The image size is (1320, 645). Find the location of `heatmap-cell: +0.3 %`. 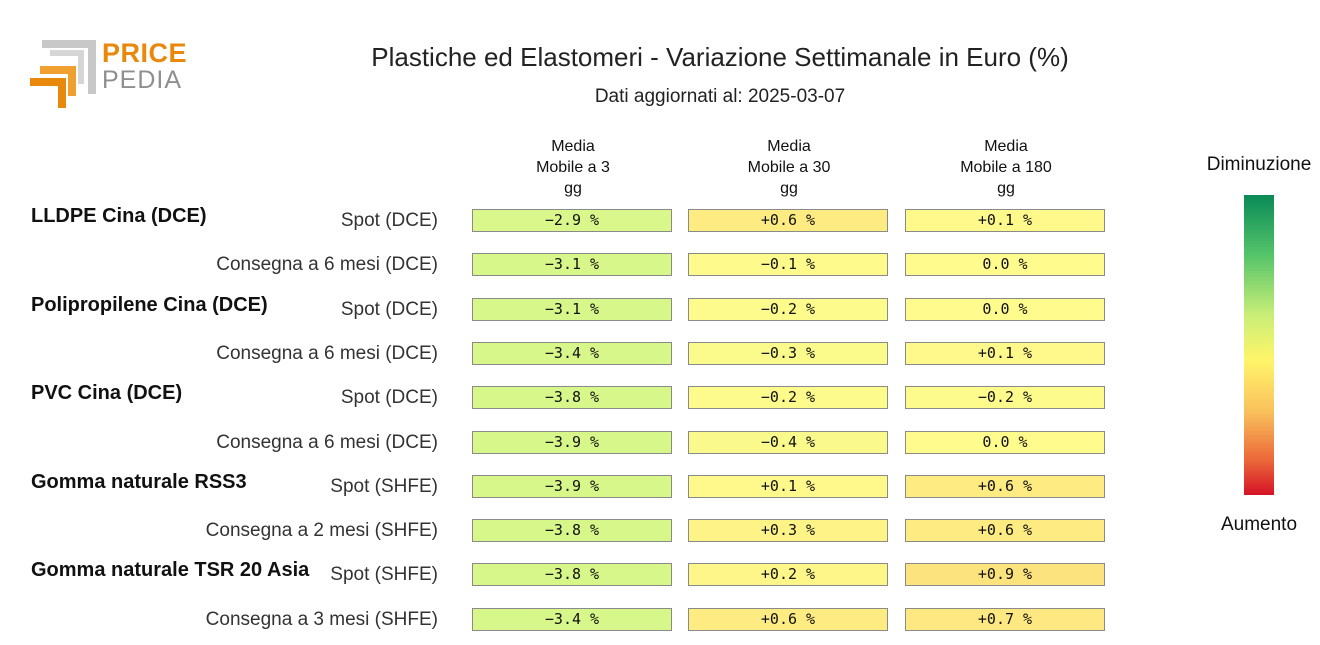

heatmap-cell: +0.3 % is located at coordinates (788, 531).